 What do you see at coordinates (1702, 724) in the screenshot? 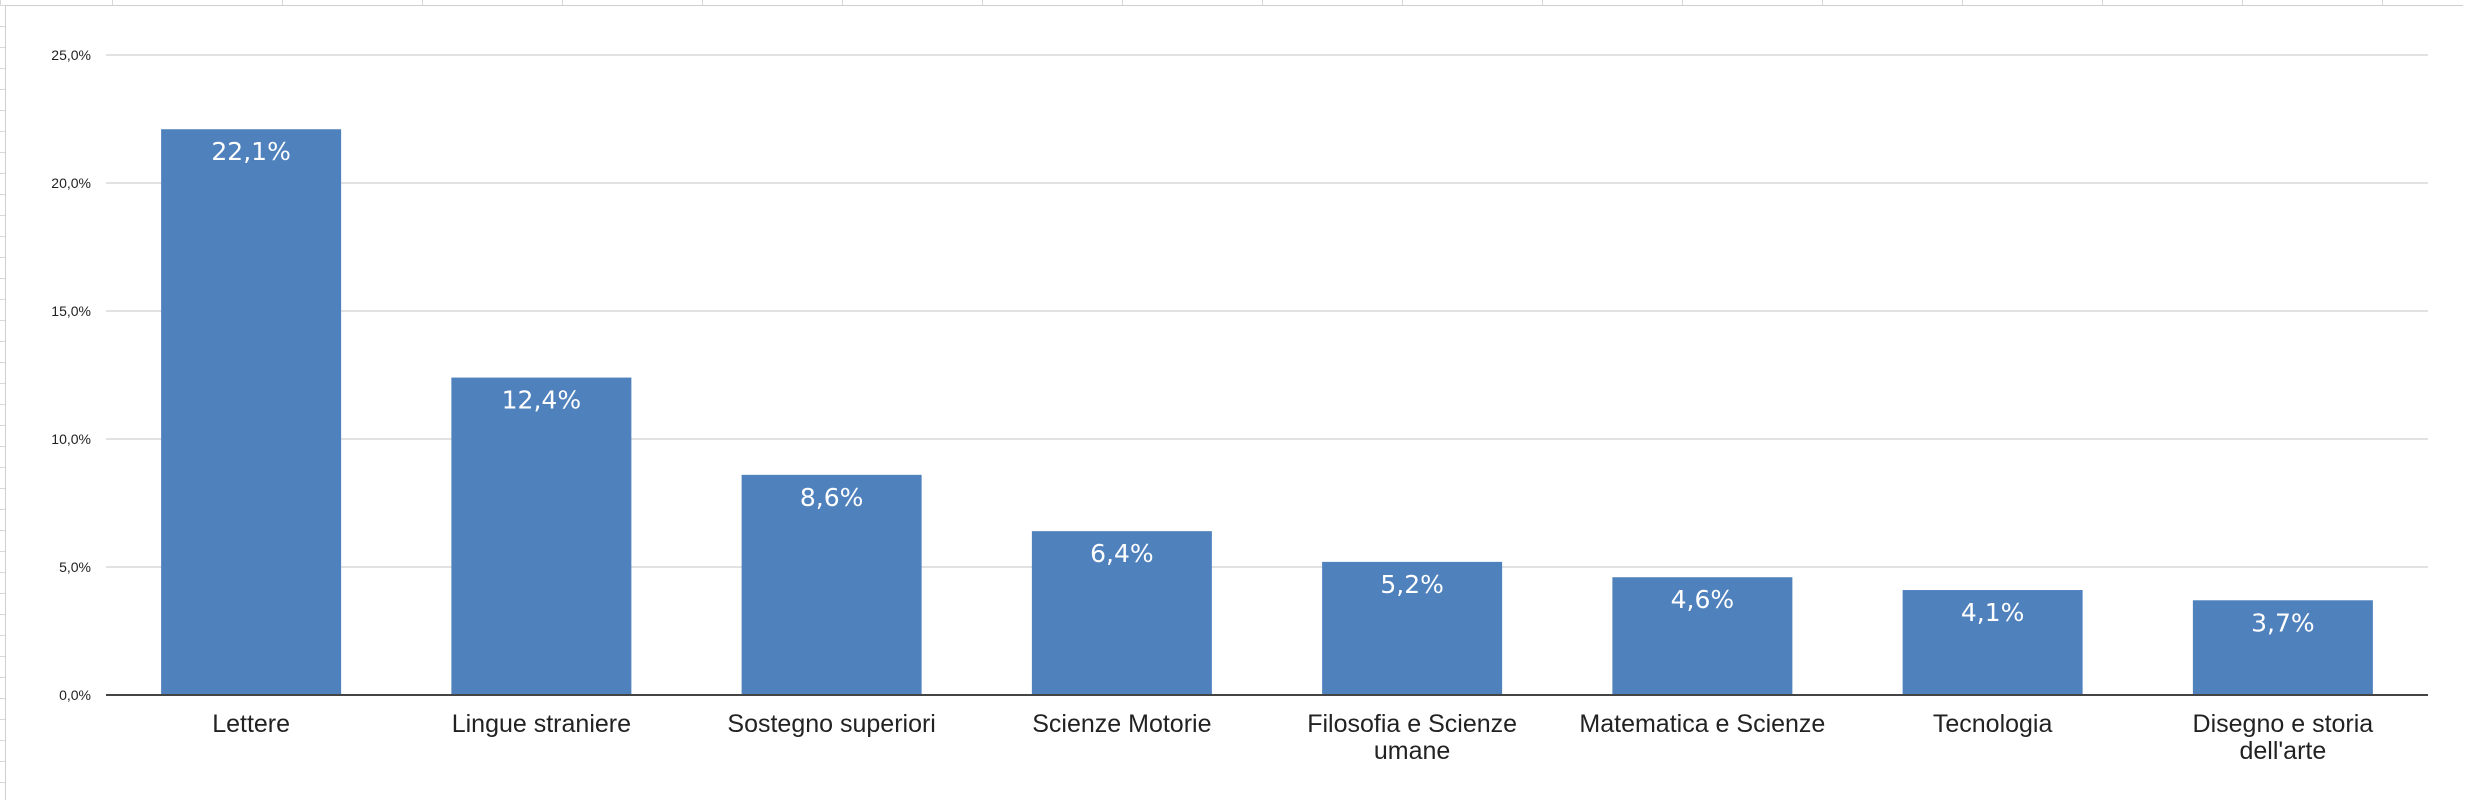
I see `x-tick-label: Matematica e Scienze` at bounding box center [1702, 724].